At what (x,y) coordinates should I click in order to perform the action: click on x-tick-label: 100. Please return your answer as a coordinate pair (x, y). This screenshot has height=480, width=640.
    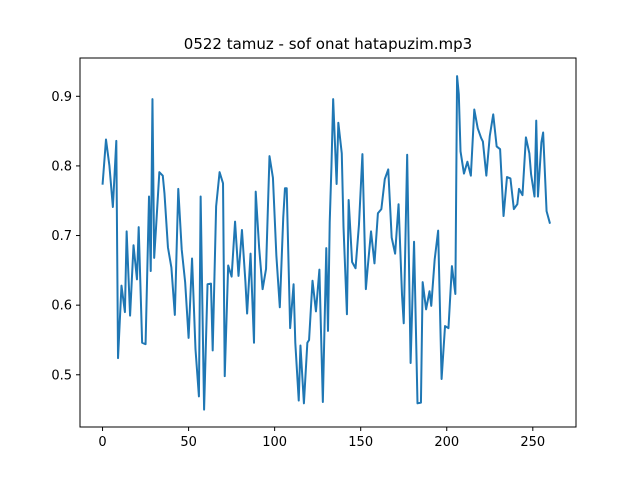
    Looking at the image, I should click on (274, 442).